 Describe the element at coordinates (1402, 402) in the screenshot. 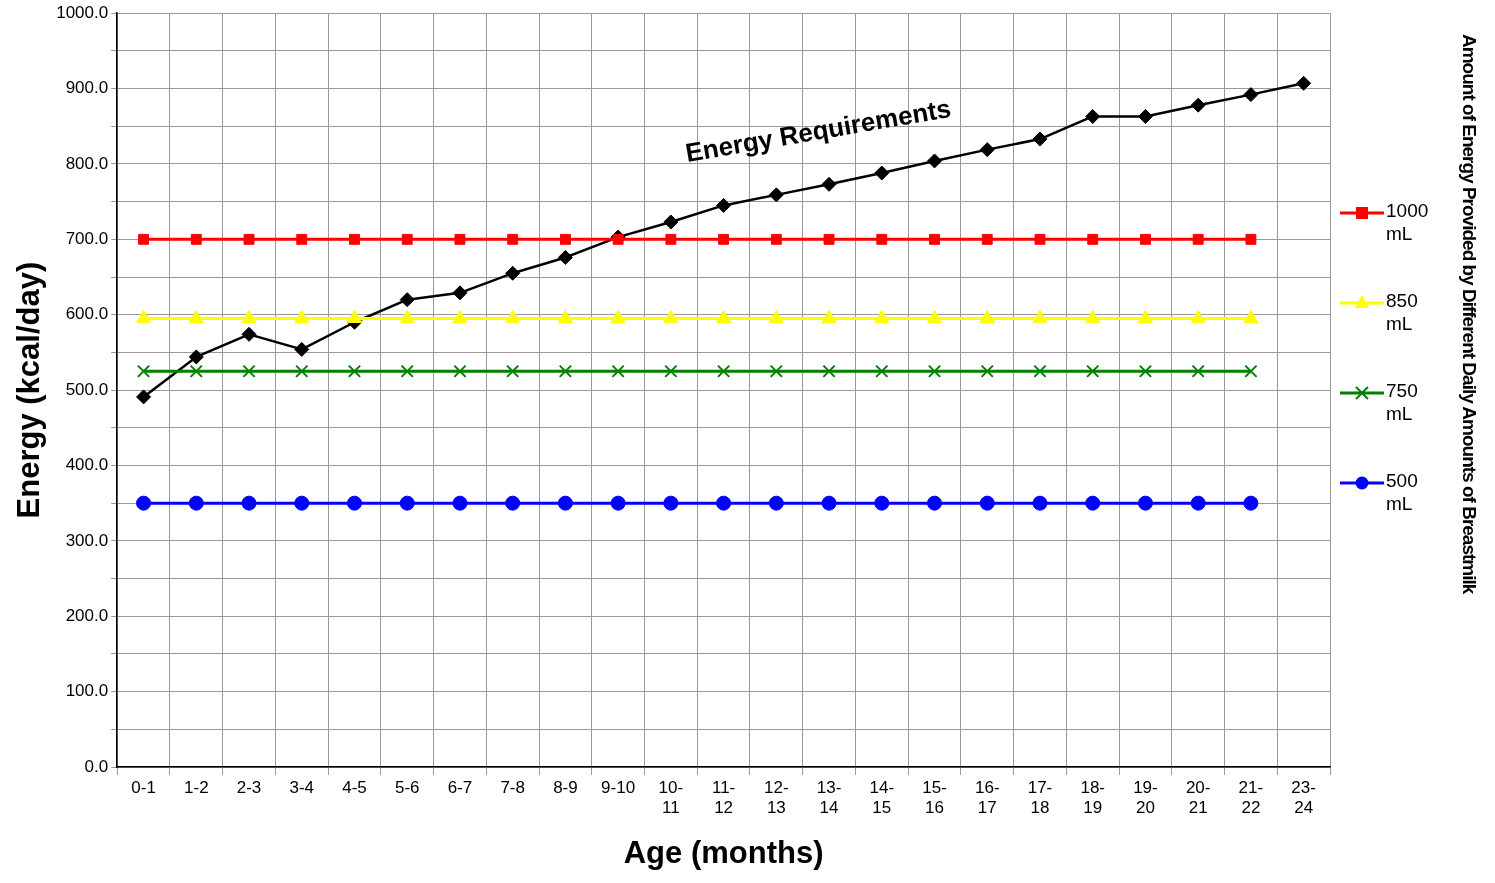

I see `legend-label: 750 mL` at that location.